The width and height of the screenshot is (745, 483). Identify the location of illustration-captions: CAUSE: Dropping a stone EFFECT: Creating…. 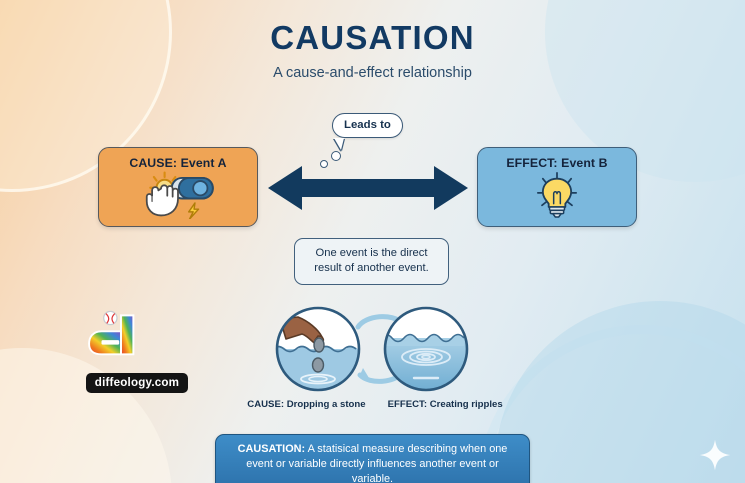
(375, 404).